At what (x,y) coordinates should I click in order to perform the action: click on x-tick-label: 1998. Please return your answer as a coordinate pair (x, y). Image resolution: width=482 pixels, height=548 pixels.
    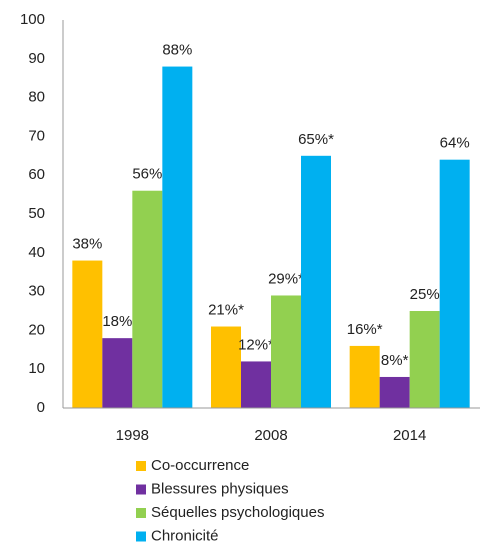
    Looking at the image, I should click on (132, 435).